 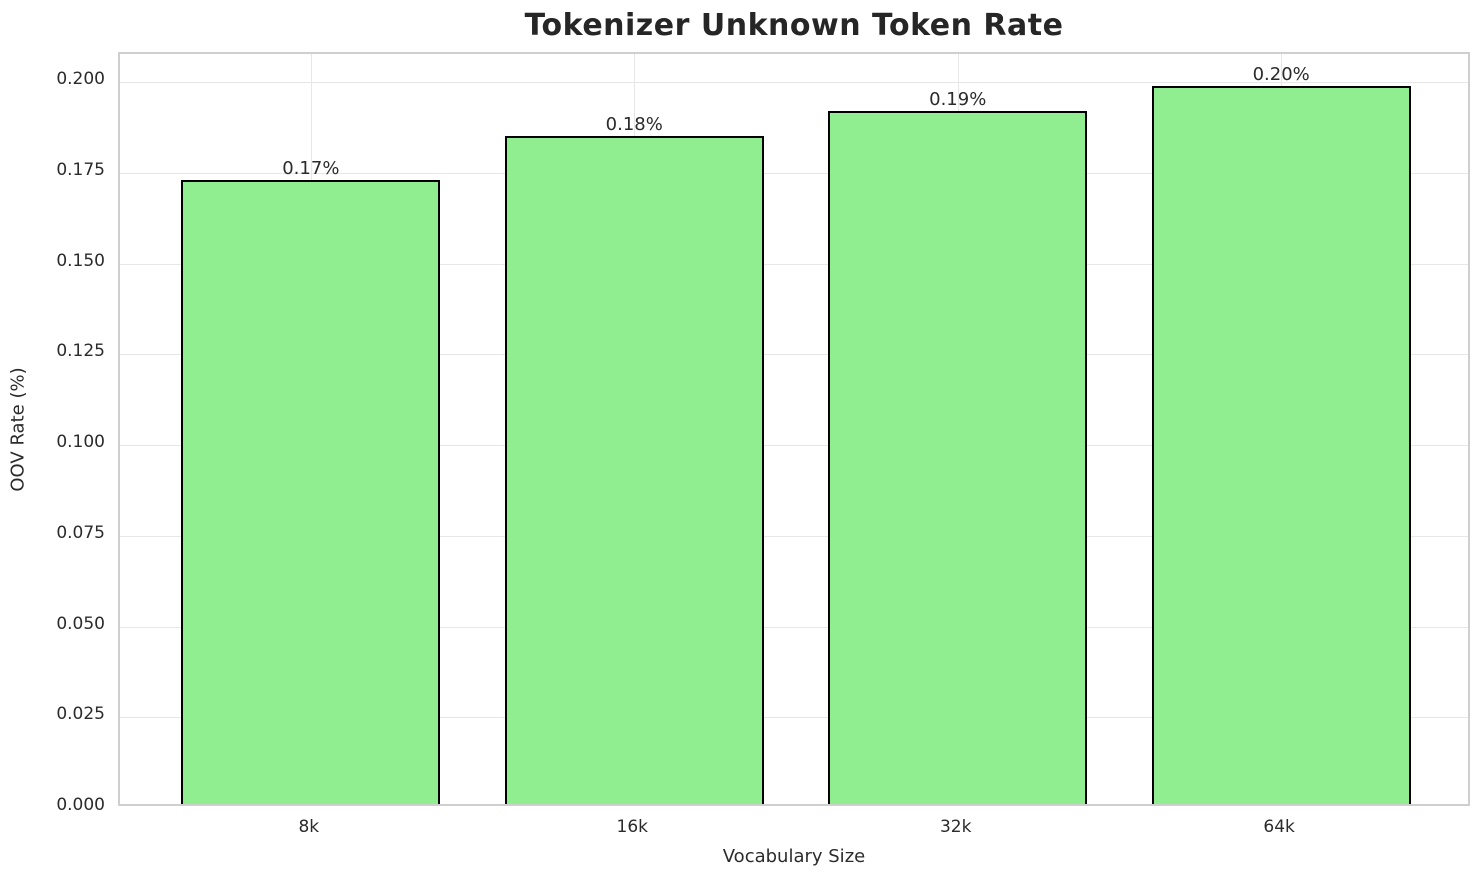 I want to click on y-tick-label: 0.200, so click(x=80, y=79).